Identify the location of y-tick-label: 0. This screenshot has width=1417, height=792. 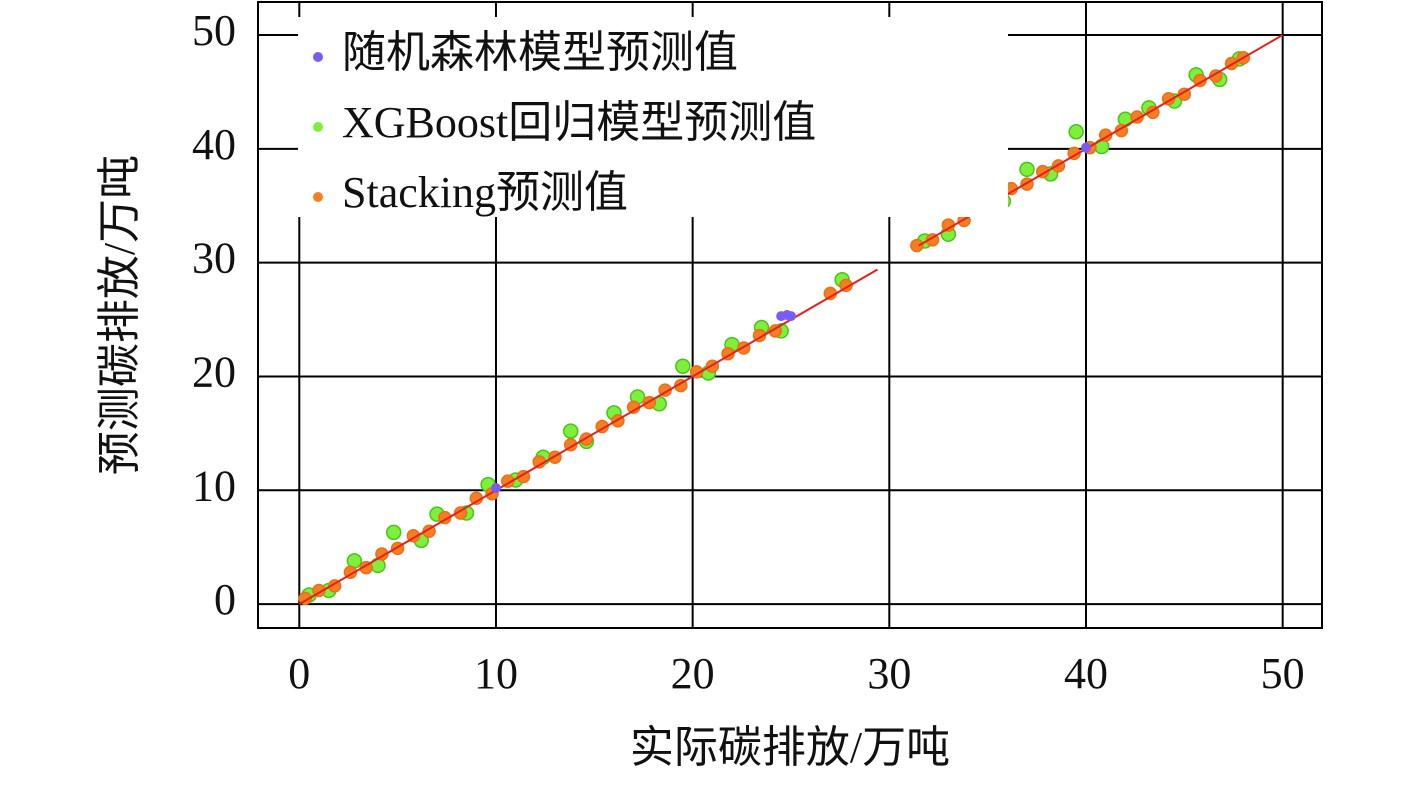
(225, 599).